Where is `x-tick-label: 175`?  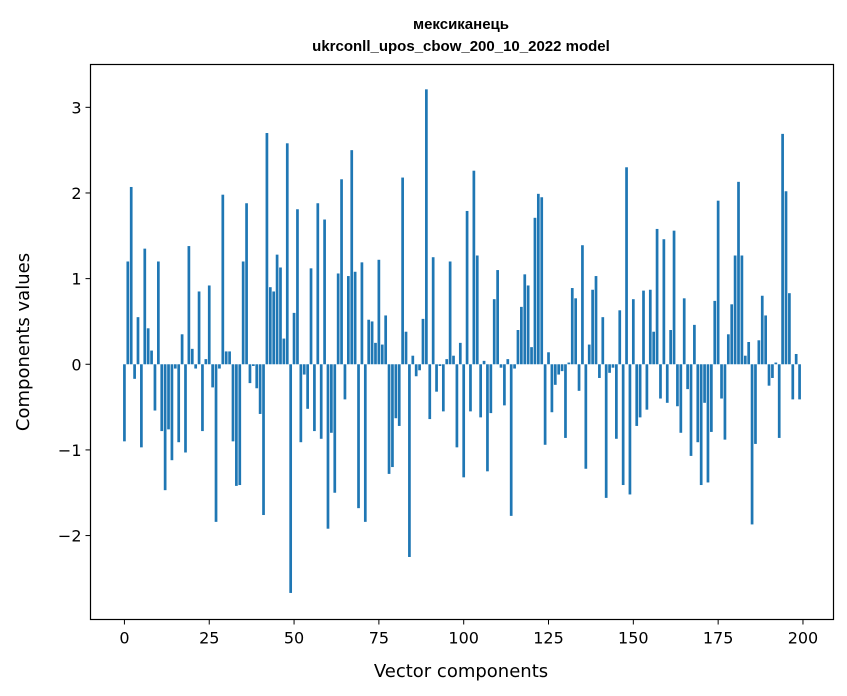 x-tick-label: 175 is located at coordinates (718, 638).